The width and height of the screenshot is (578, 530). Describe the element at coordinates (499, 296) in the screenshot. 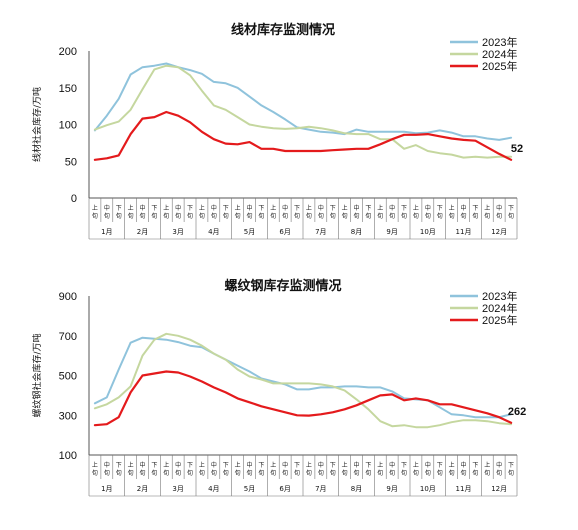

I see `legend-label: 2023年` at that location.